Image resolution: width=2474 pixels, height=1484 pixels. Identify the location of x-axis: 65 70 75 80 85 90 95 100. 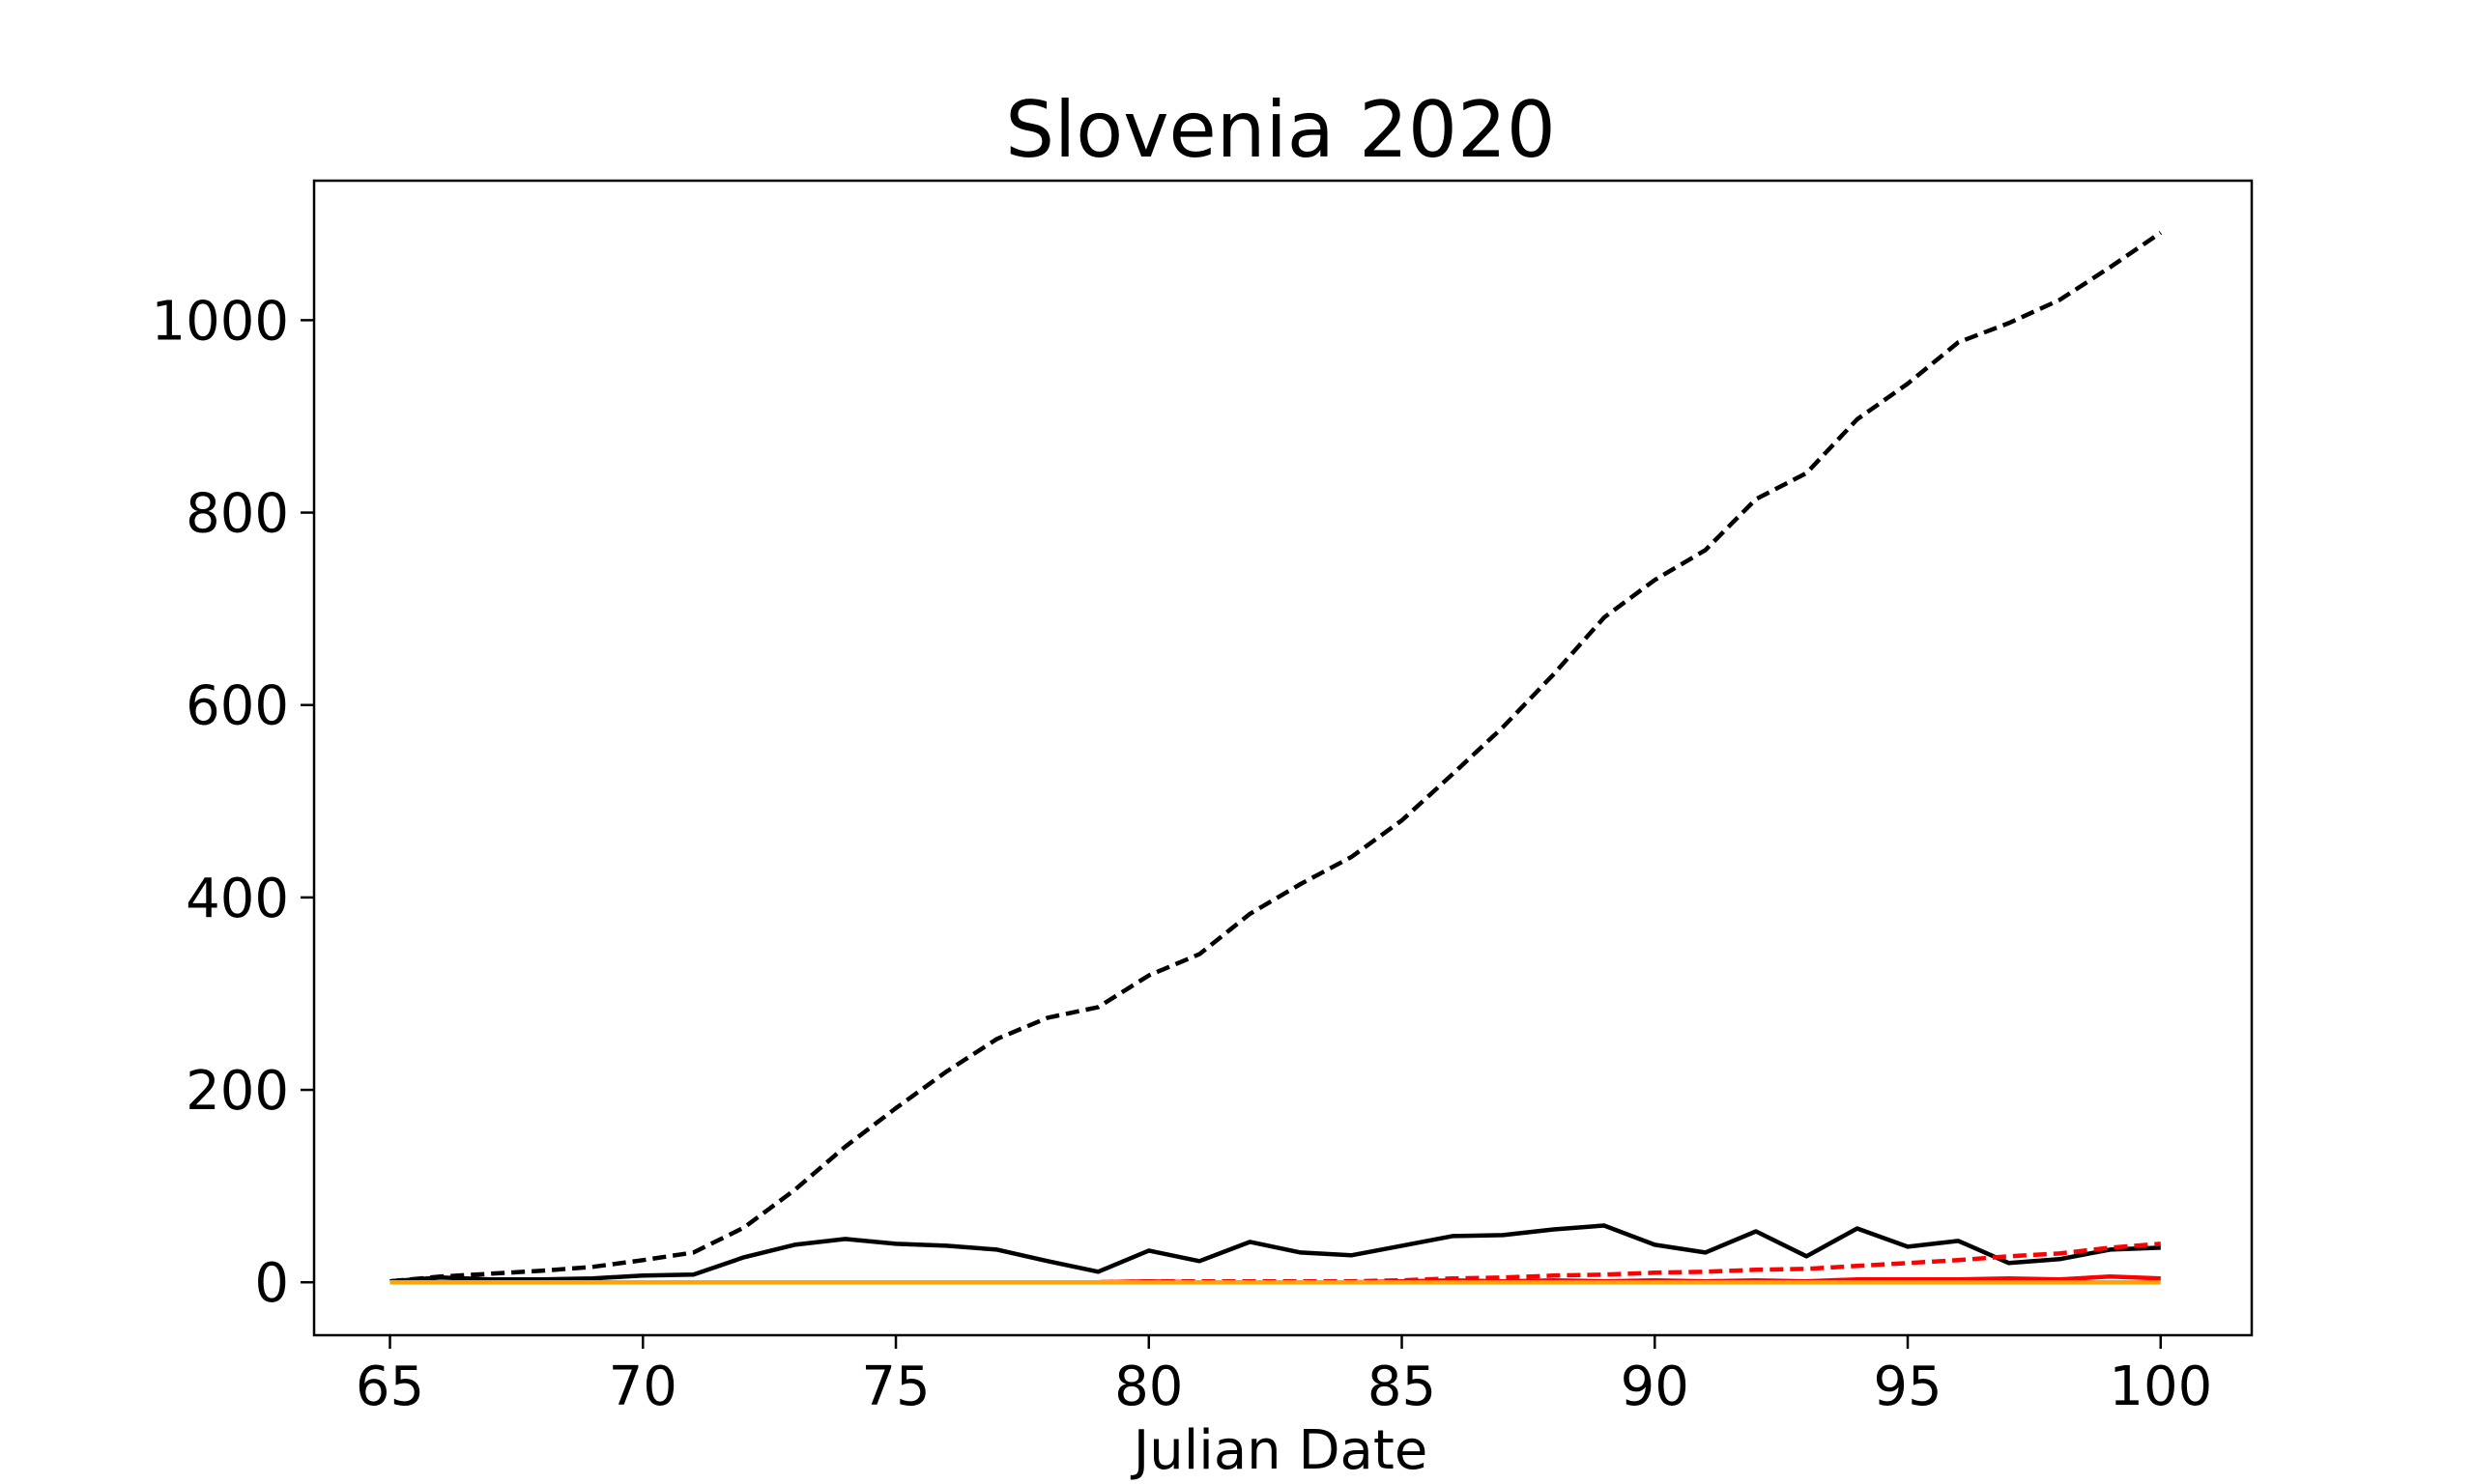
(1284, 1377).